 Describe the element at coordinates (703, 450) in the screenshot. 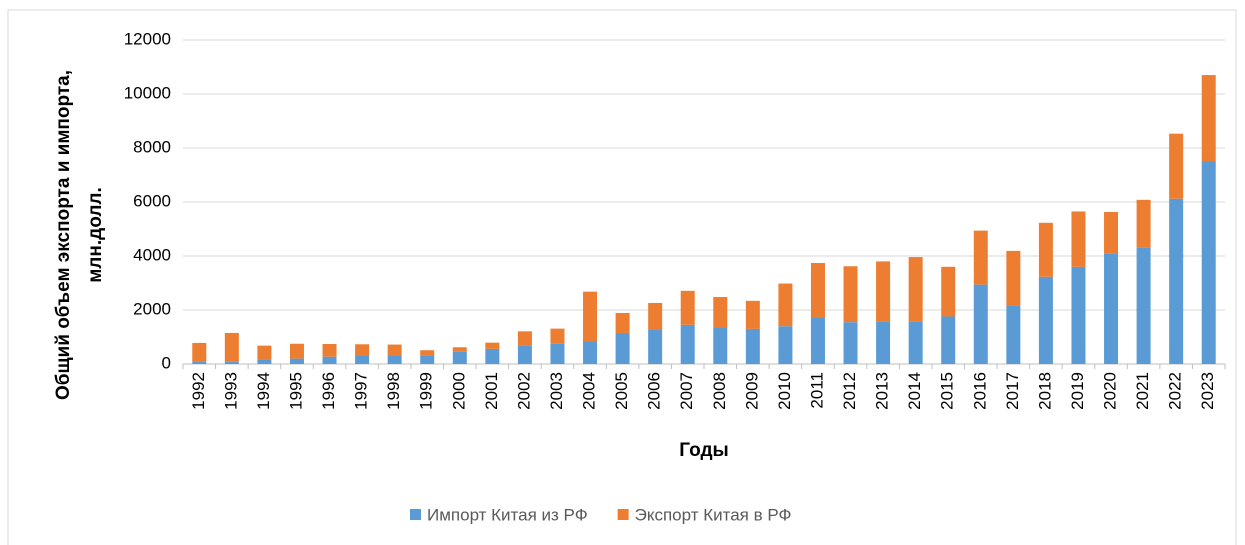

I see `x-axis-label: Годы` at that location.